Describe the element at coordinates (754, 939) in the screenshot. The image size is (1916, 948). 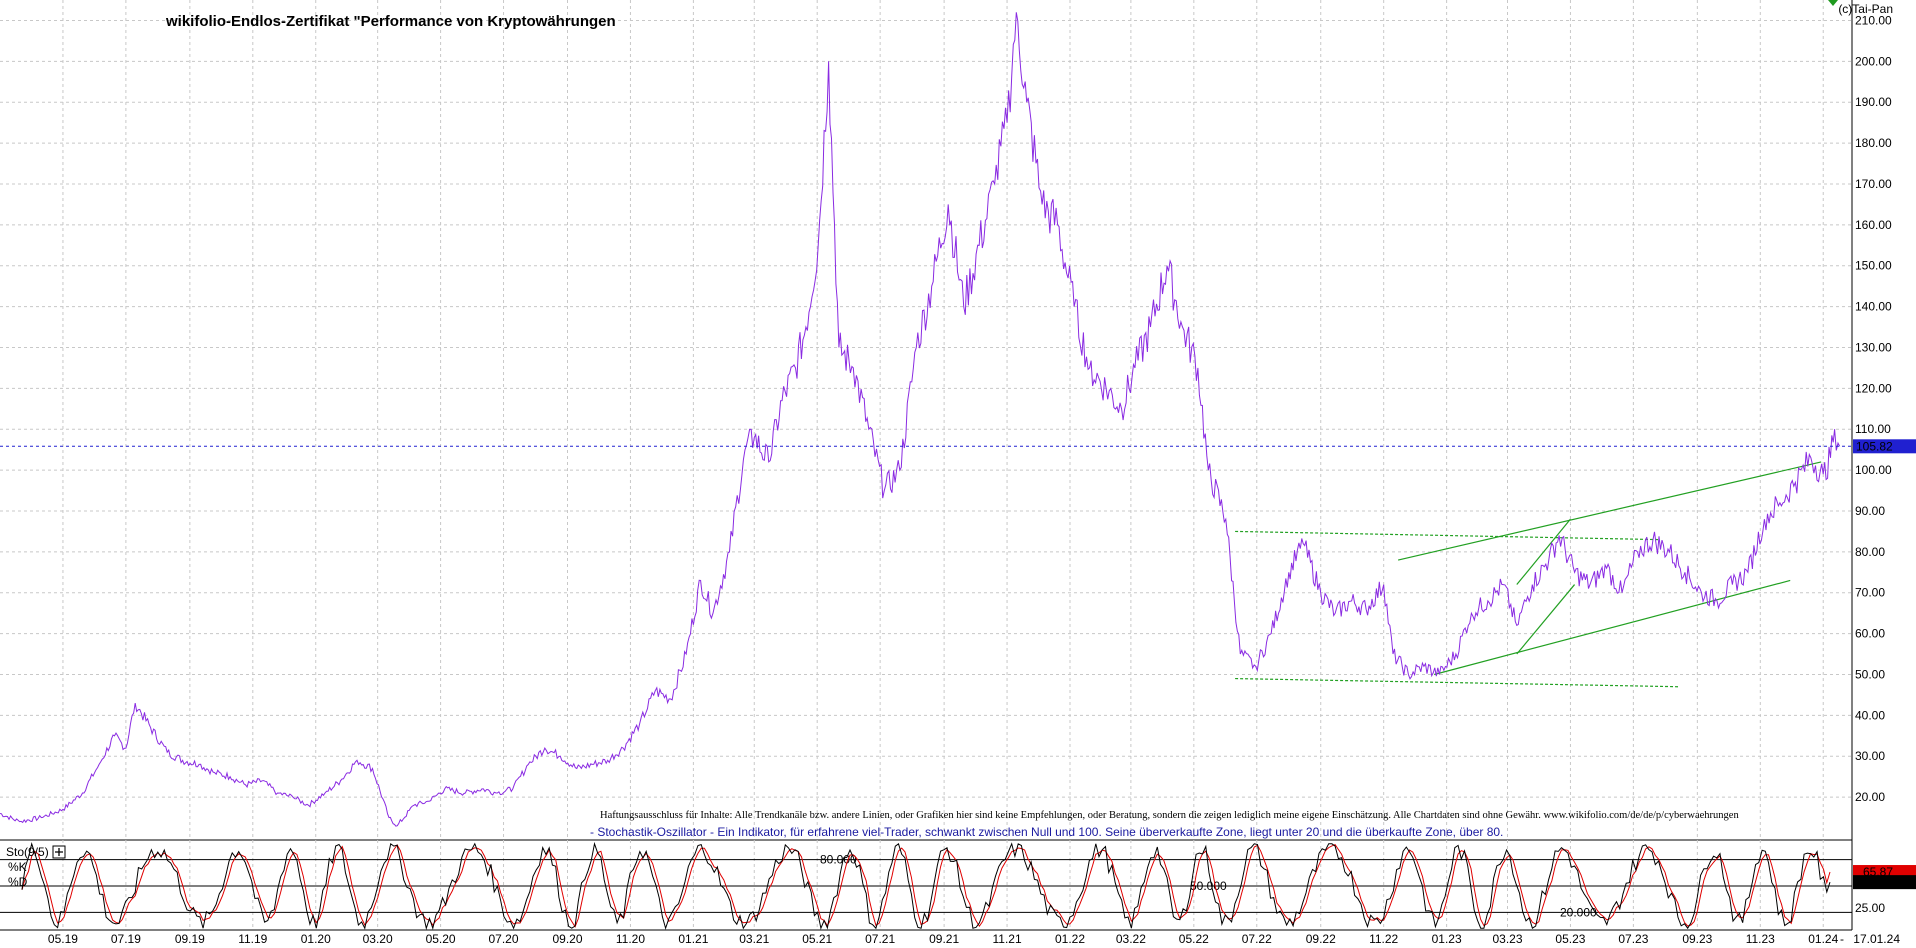
I see `x-tick-label: 03.21` at that location.